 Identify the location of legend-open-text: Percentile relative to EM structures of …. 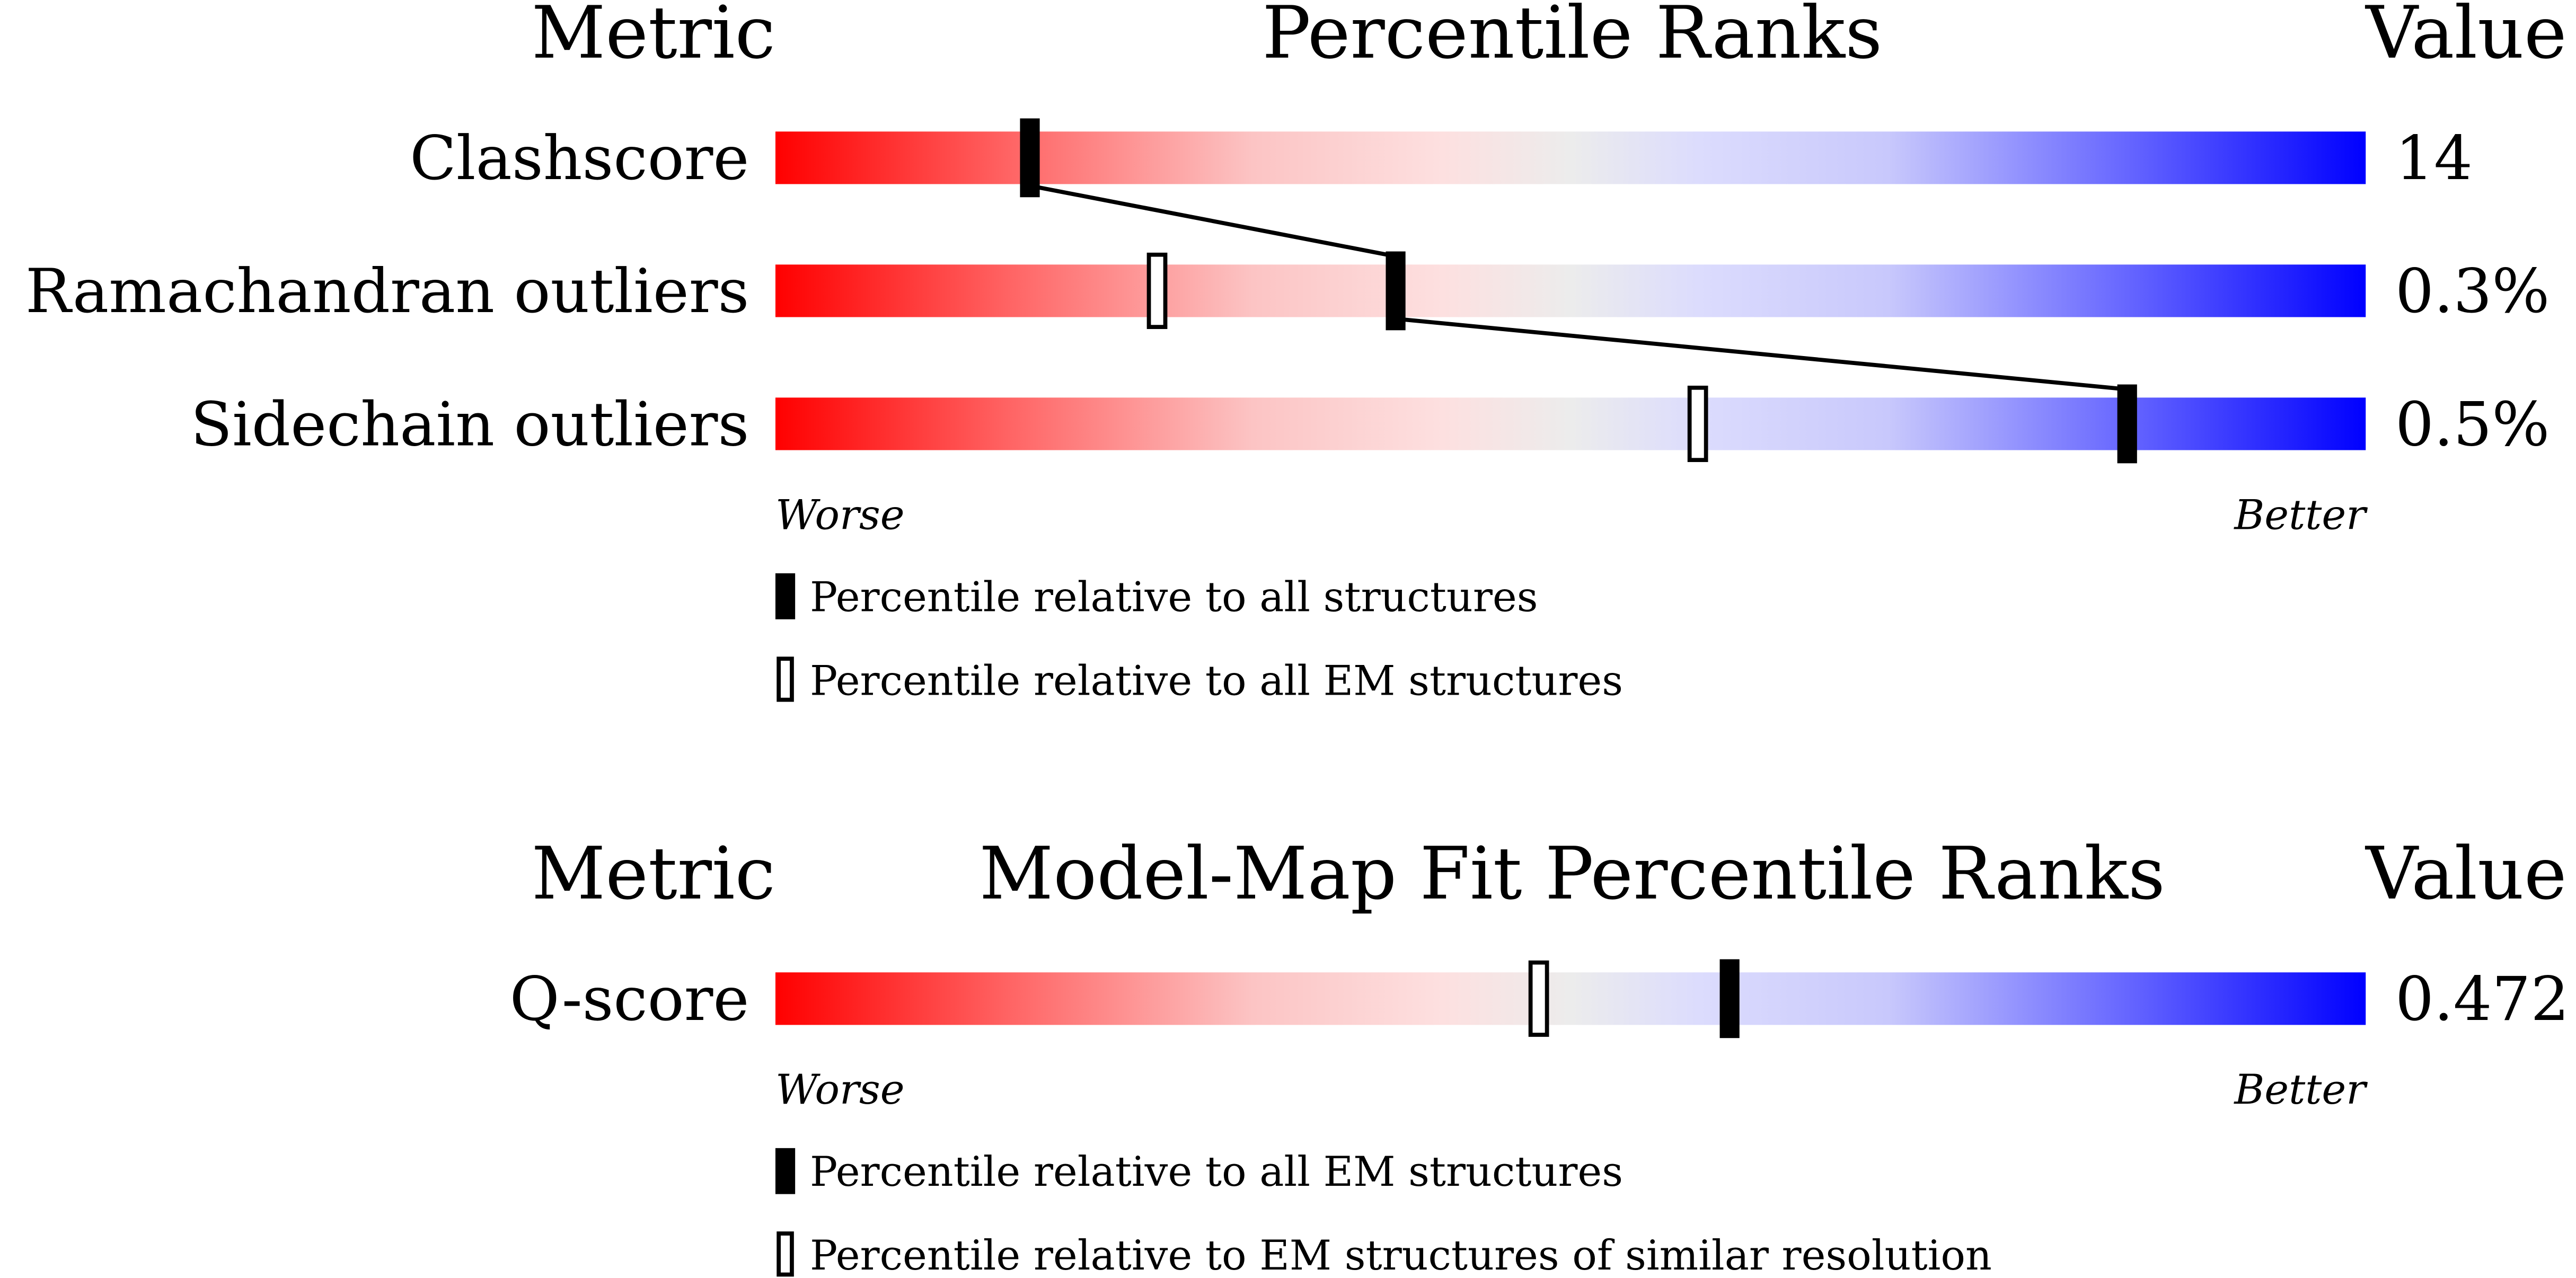
(1401, 1255).